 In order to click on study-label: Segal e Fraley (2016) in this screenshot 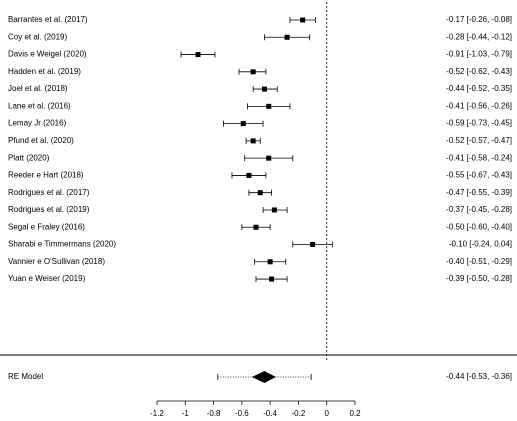, I will do `click(46, 226)`.